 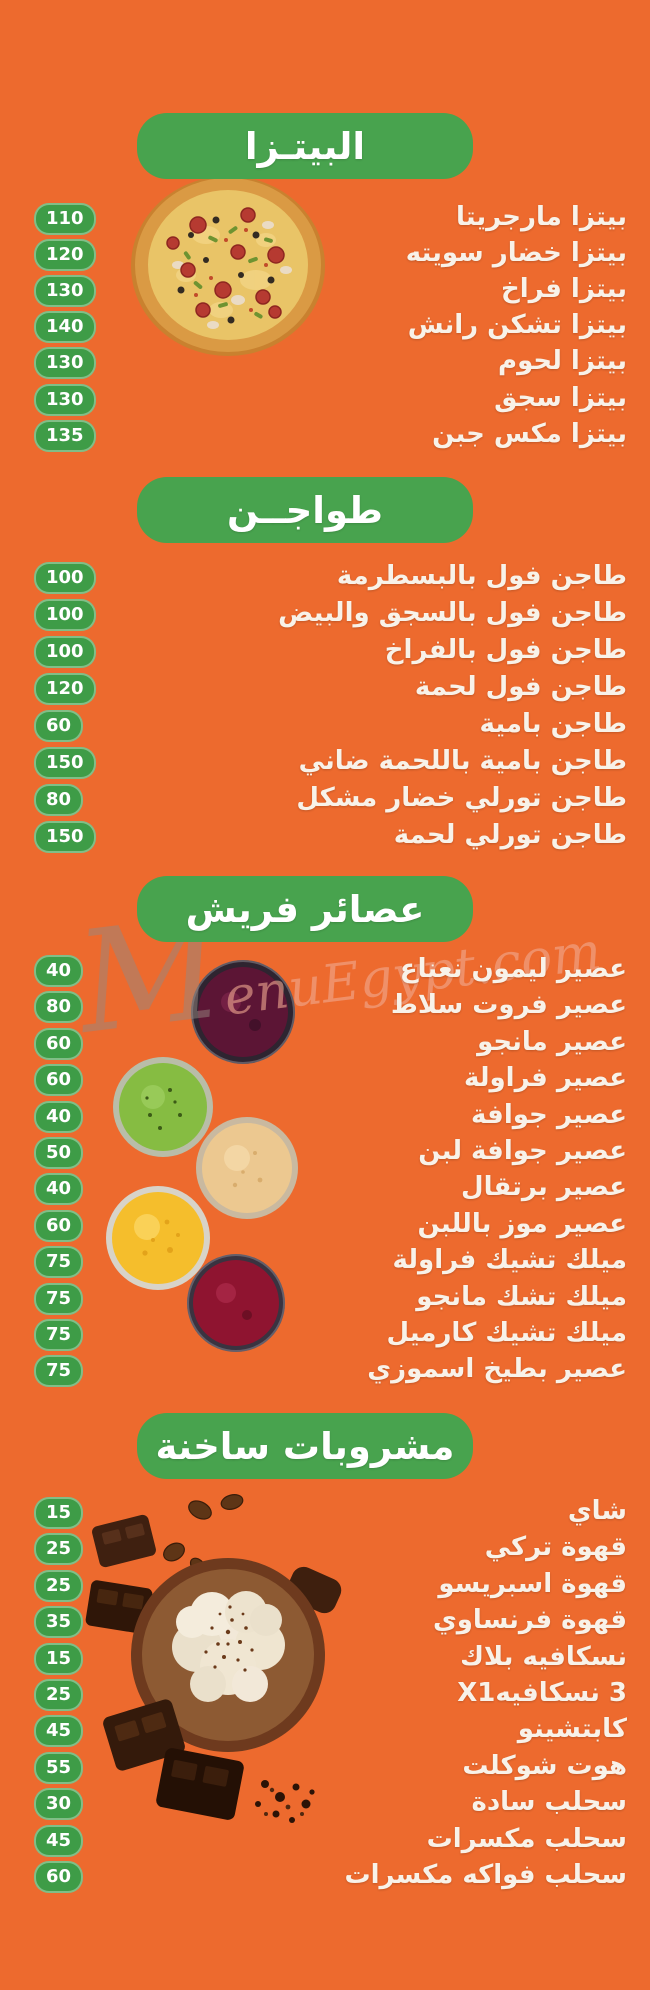 I want to click on menu-item-row: 120 طاجن فول لحمة, so click(x=325, y=688).